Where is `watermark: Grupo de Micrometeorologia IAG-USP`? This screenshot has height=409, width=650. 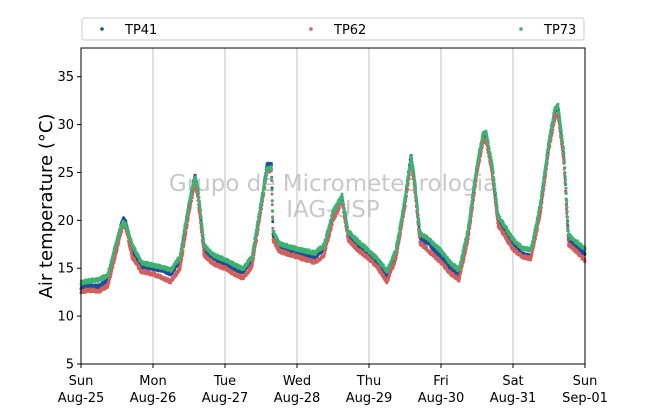 watermark: Grupo de Micrometeorologia IAG-USP is located at coordinates (333, 197).